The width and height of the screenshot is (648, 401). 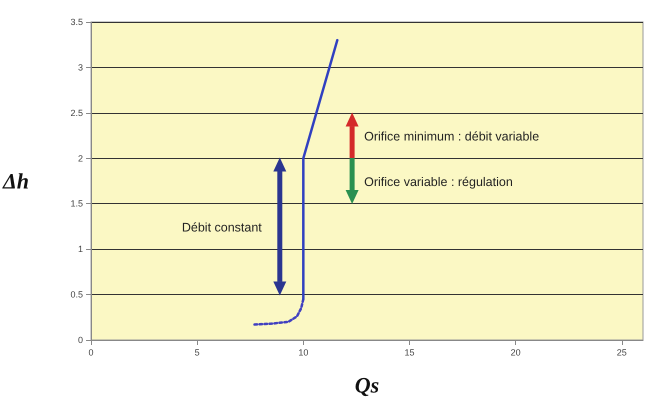 What do you see at coordinates (77, 203) in the screenshot?
I see `y-tick-label: 1.5` at bounding box center [77, 203].